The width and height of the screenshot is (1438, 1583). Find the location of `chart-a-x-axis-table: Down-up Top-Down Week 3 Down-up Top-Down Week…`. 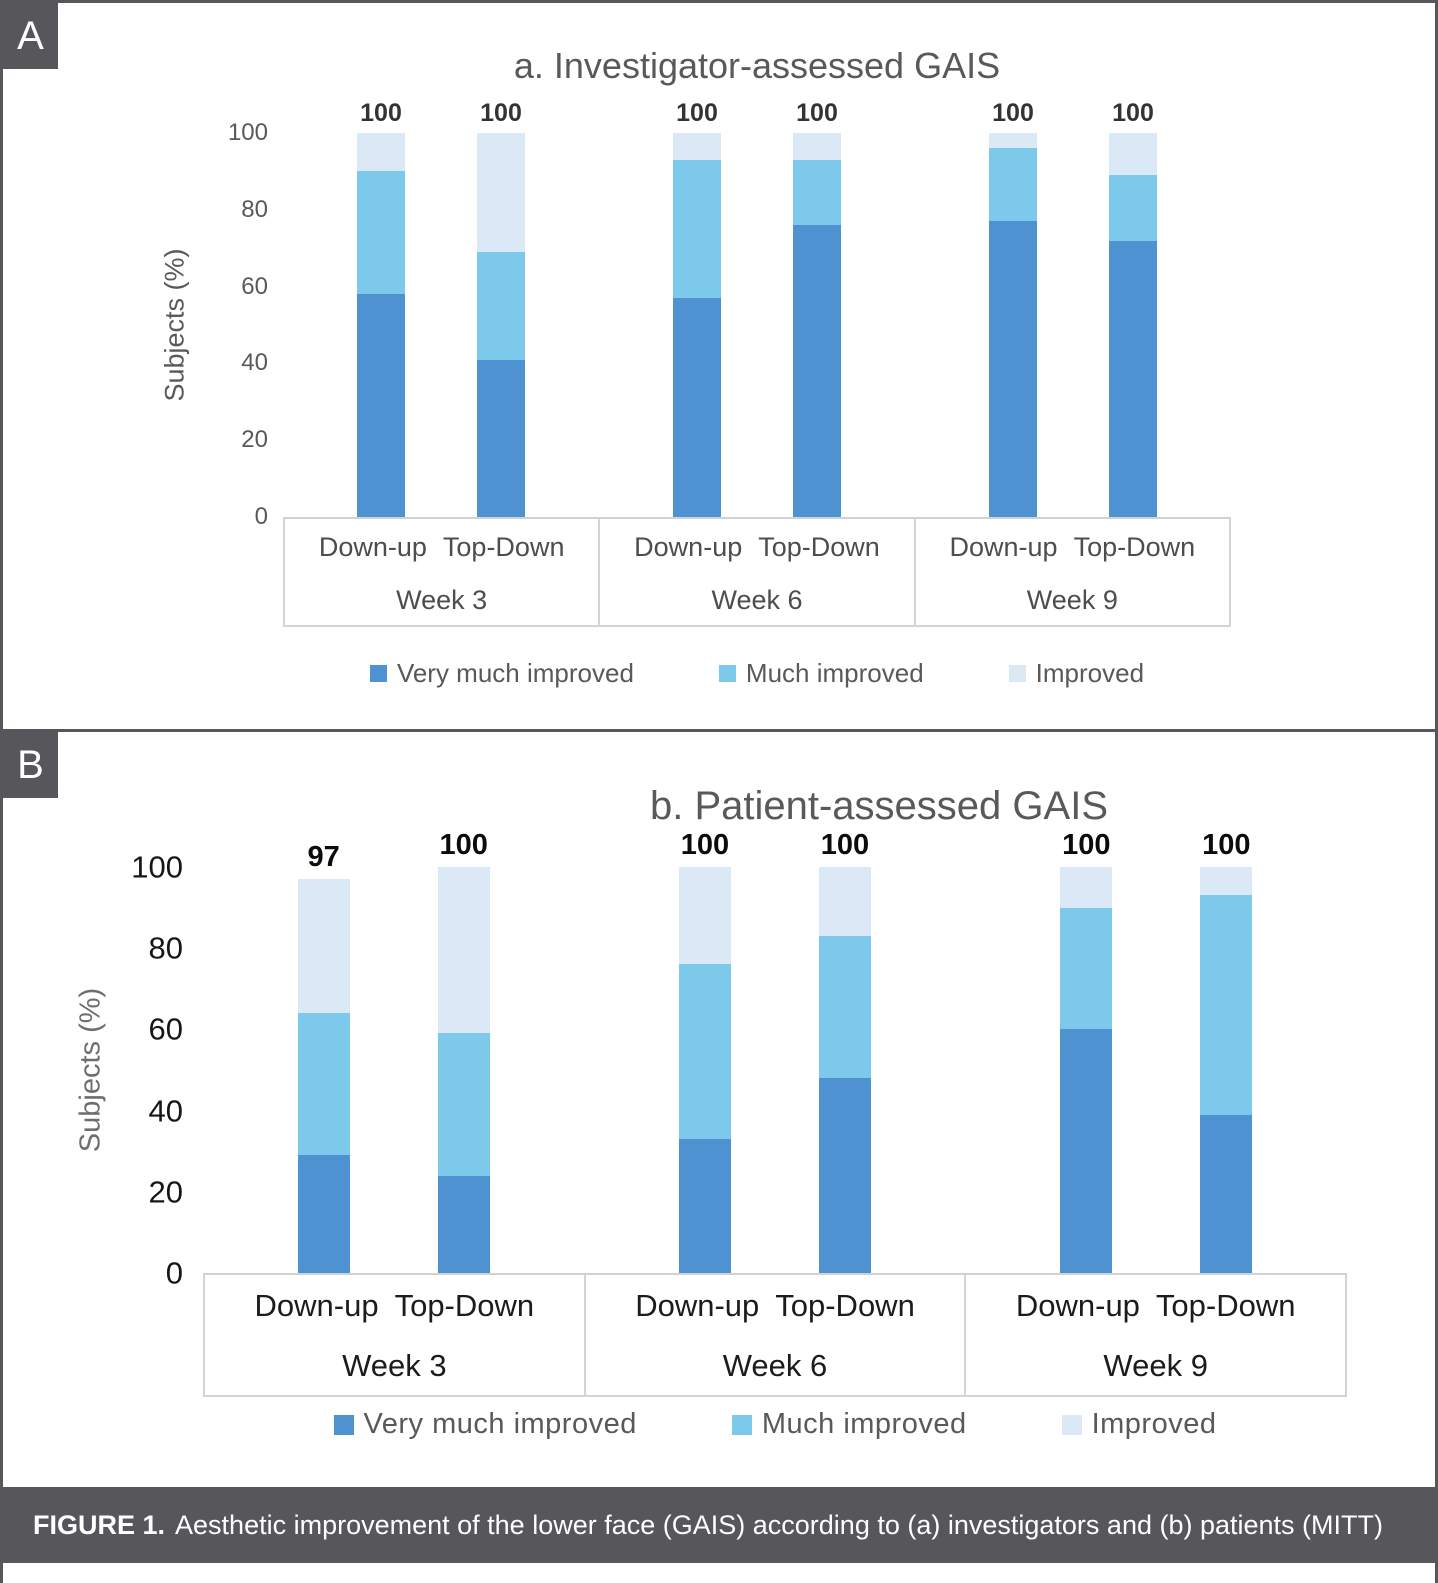

chart-a-x-axis-table: Down-up Top-Down Week 3 Down-up Top-Down Week… is located at coordinates (757, 573).